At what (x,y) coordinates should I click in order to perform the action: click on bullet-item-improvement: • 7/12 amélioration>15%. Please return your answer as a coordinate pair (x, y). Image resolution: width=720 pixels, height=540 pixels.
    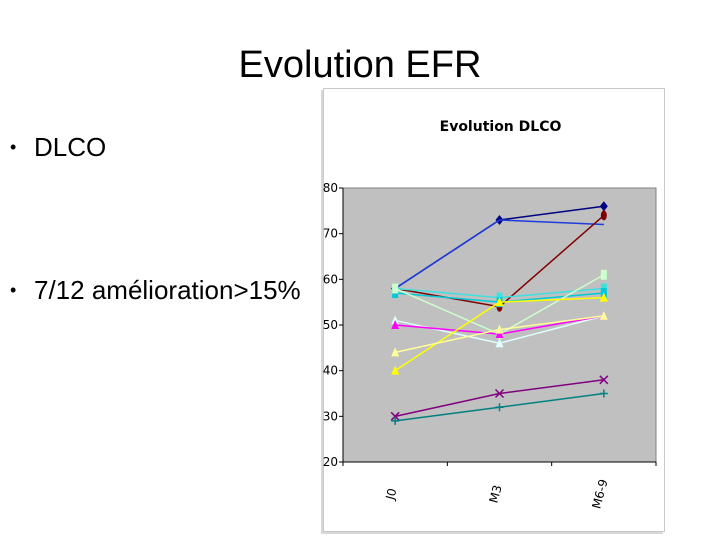
    Looking at the image, I should click on (157, 290).